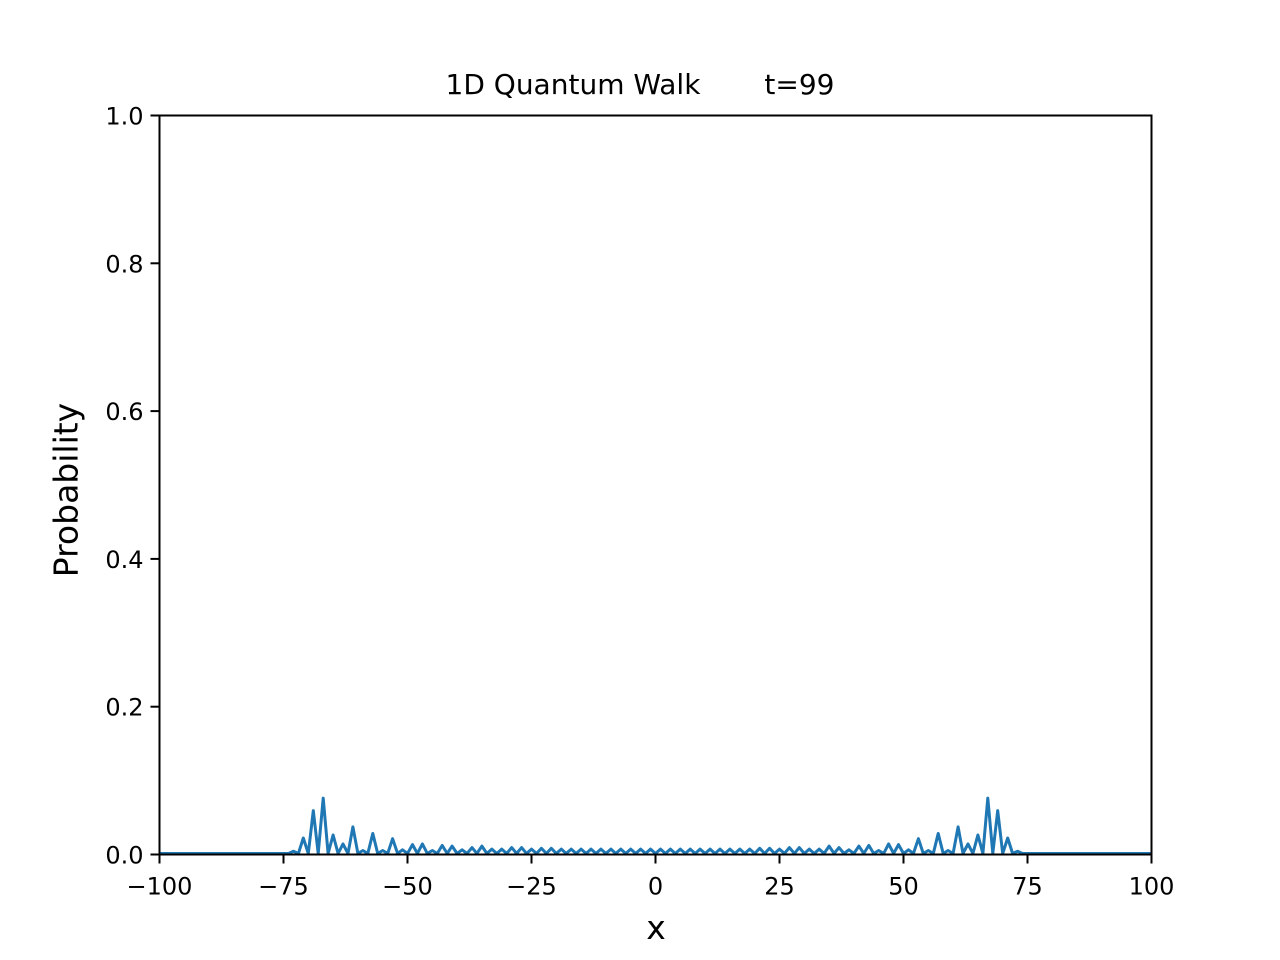 This screenshot has width=1280, height=960. I want to click on x-tick-label: 25, so click(779, 887).